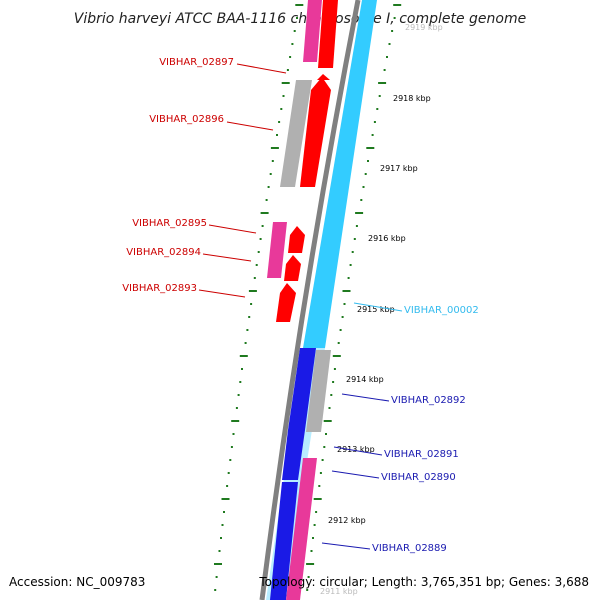 Image resolution: width=600 pixels, height=600 pixels. Describe the element at coordinates (403, 399) in the screenshot. I see `gene-label-vibhar-02892: VIBHAR_02892` at that location.